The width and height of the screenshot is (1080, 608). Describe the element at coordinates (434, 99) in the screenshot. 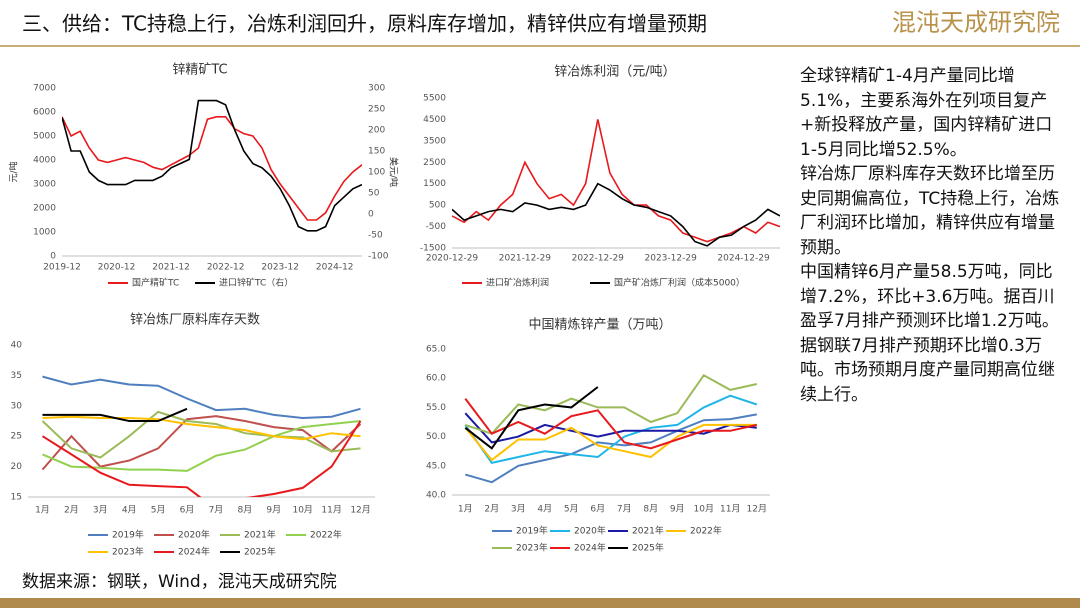

I see `y-tick-label: 5500` at that location.